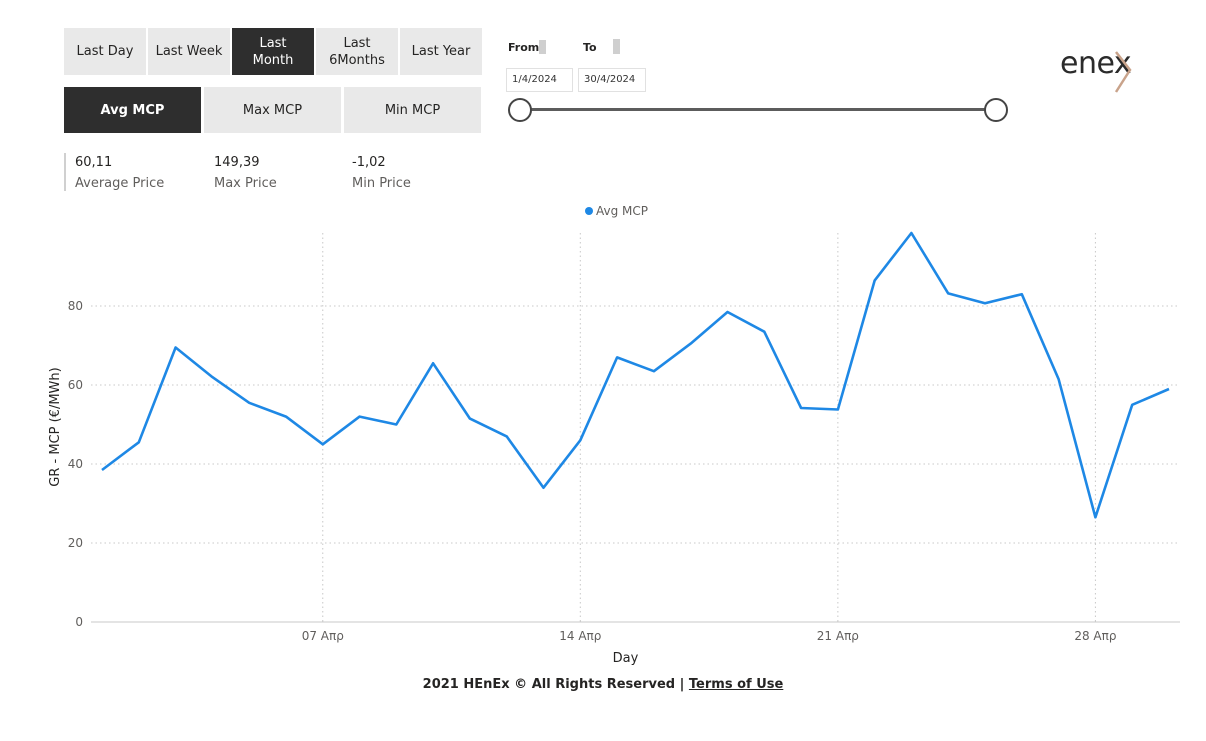 The height and width of the screenshot is (741, 1206). I want to click on date-slider-end-handle, so click(996, 110).